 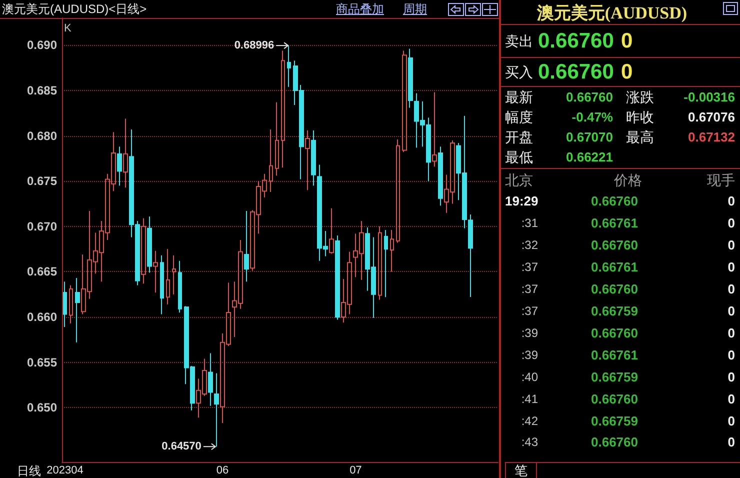 I want to click on text: 北京, so click(x=519, y=180).